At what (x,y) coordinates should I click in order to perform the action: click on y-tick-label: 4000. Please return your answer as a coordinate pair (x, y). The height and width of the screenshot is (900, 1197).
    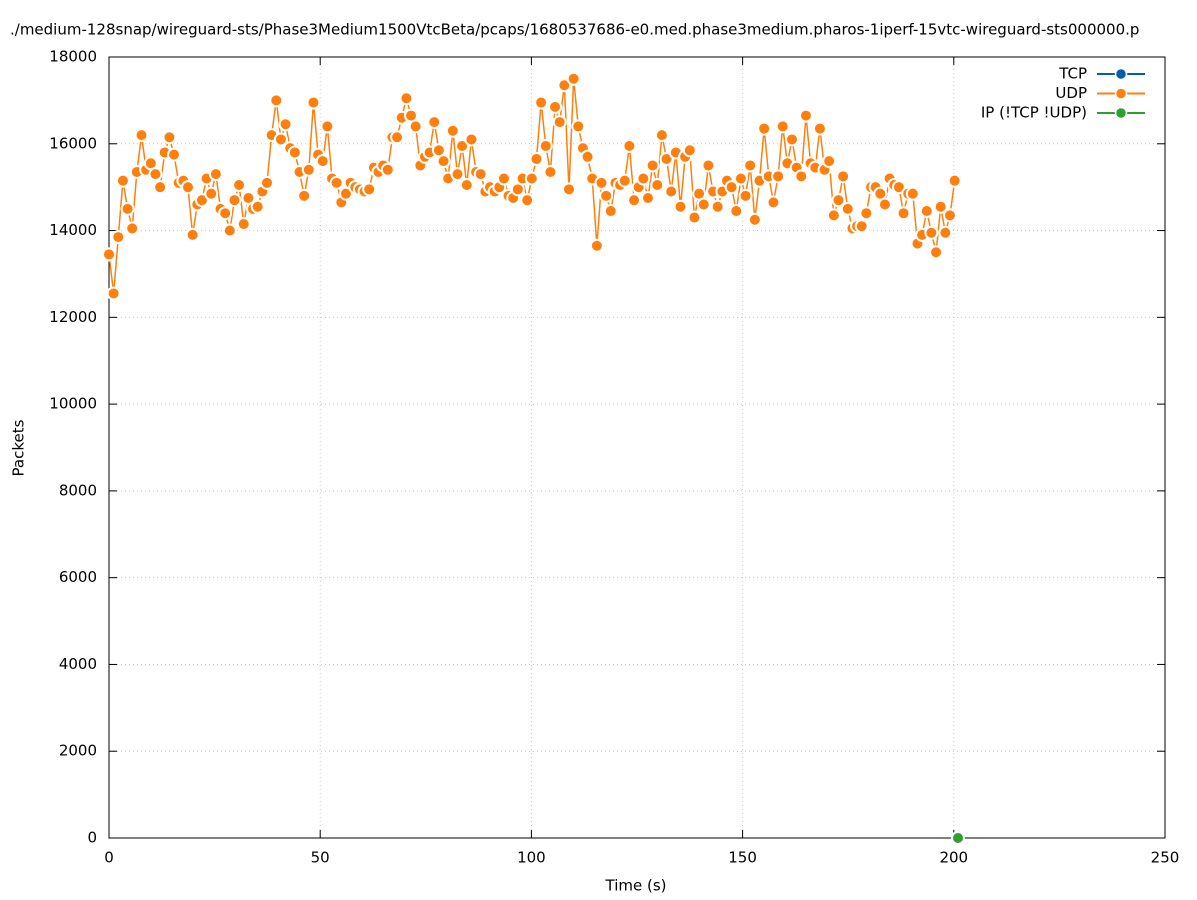
    Looking at the image, I should click on (78, 664).